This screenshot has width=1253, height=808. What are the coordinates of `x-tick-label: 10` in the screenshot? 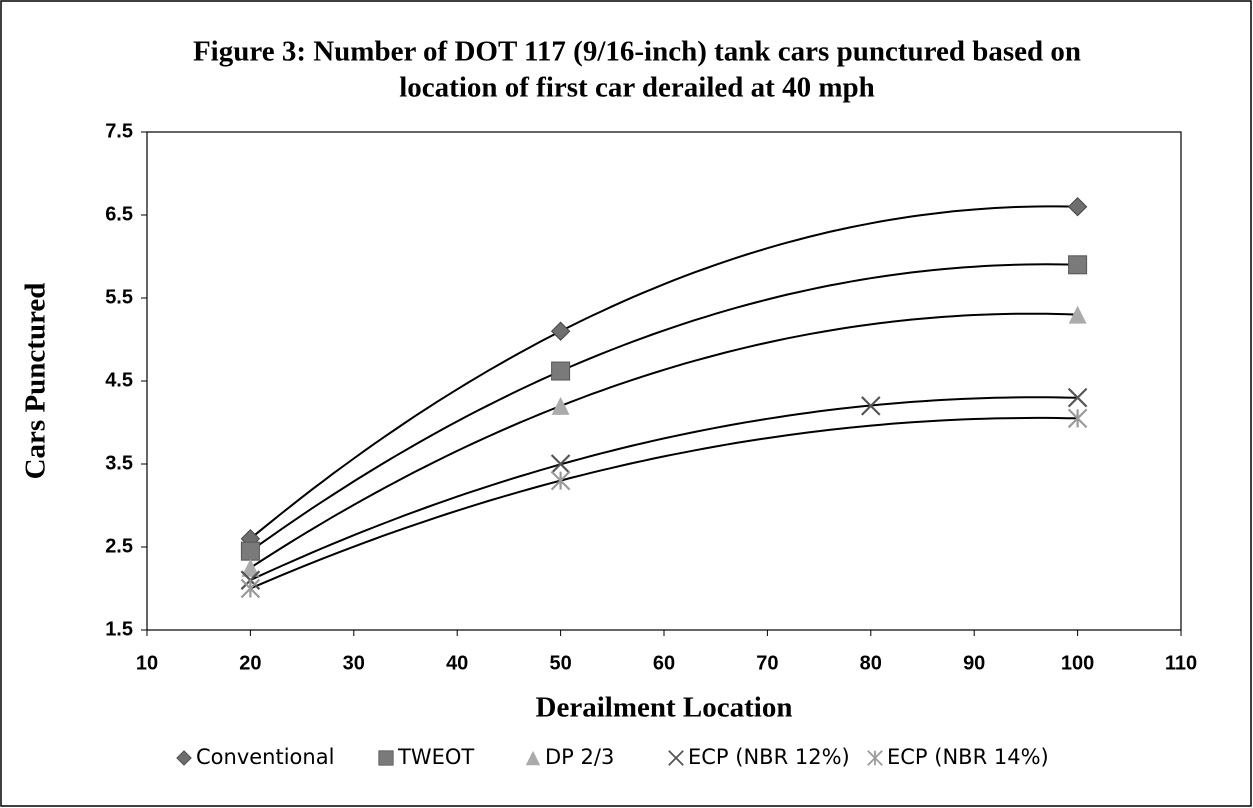 It's located at (147, 663).